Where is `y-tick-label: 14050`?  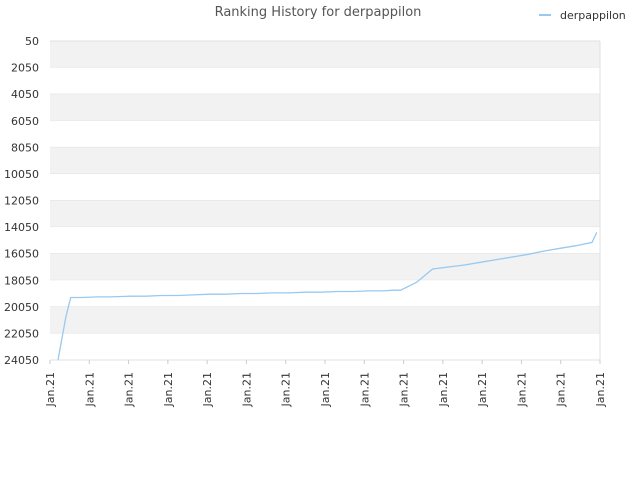 y-tick-label: 14050 is located at coordinates (21, 227).